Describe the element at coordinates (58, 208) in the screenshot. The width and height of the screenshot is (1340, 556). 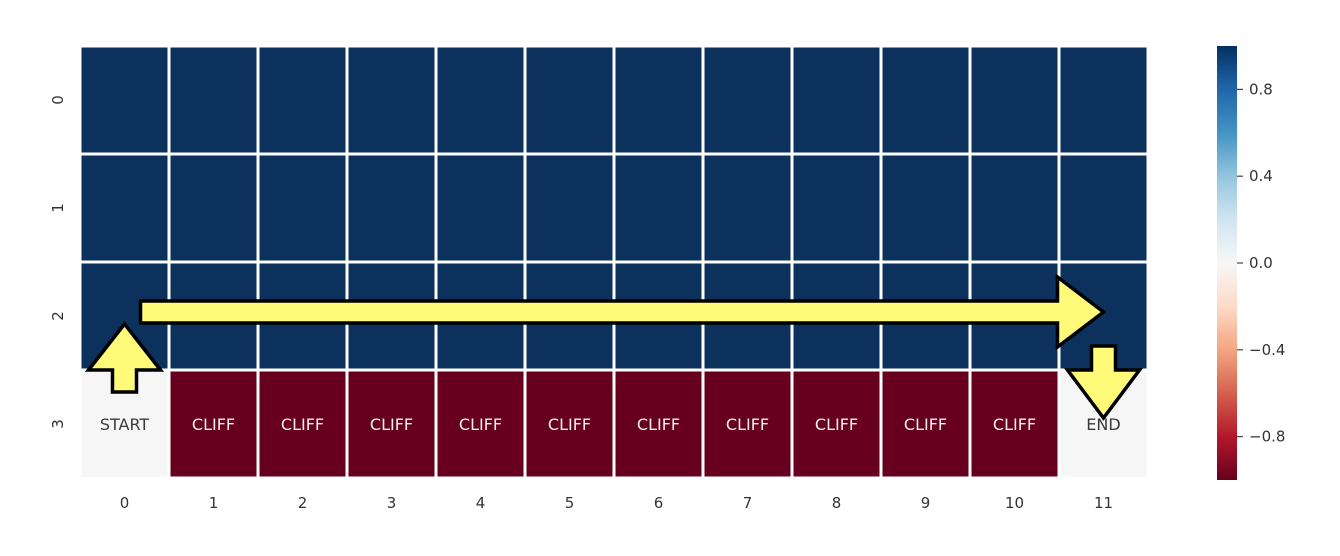
I see `y-tick-label-1: 1` at that location.